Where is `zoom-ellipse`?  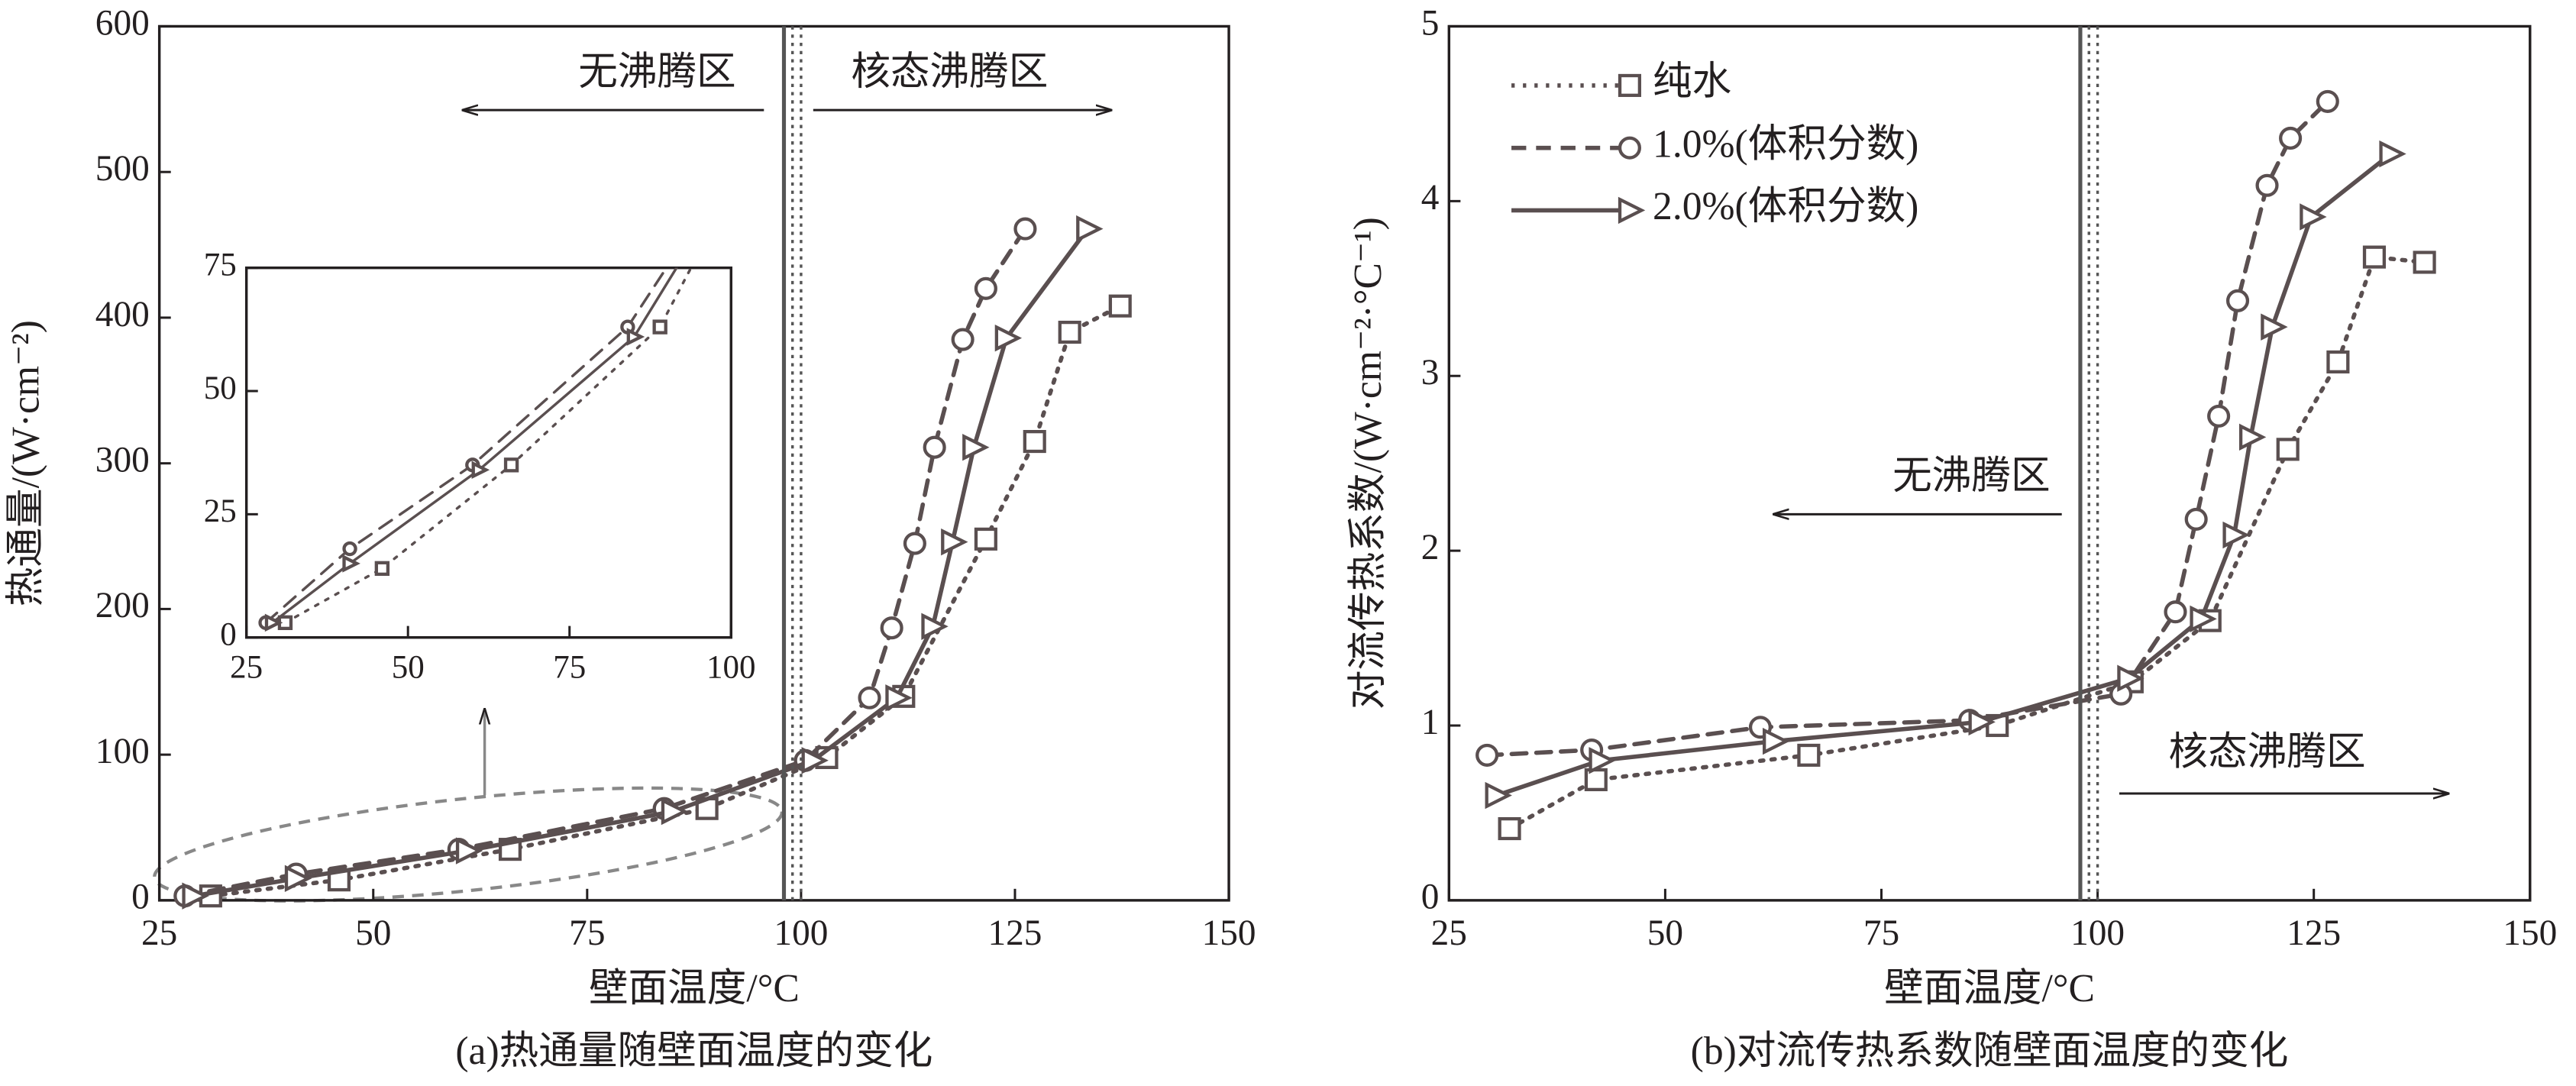
zoom-ellipse is located at coordinates (468, 844).